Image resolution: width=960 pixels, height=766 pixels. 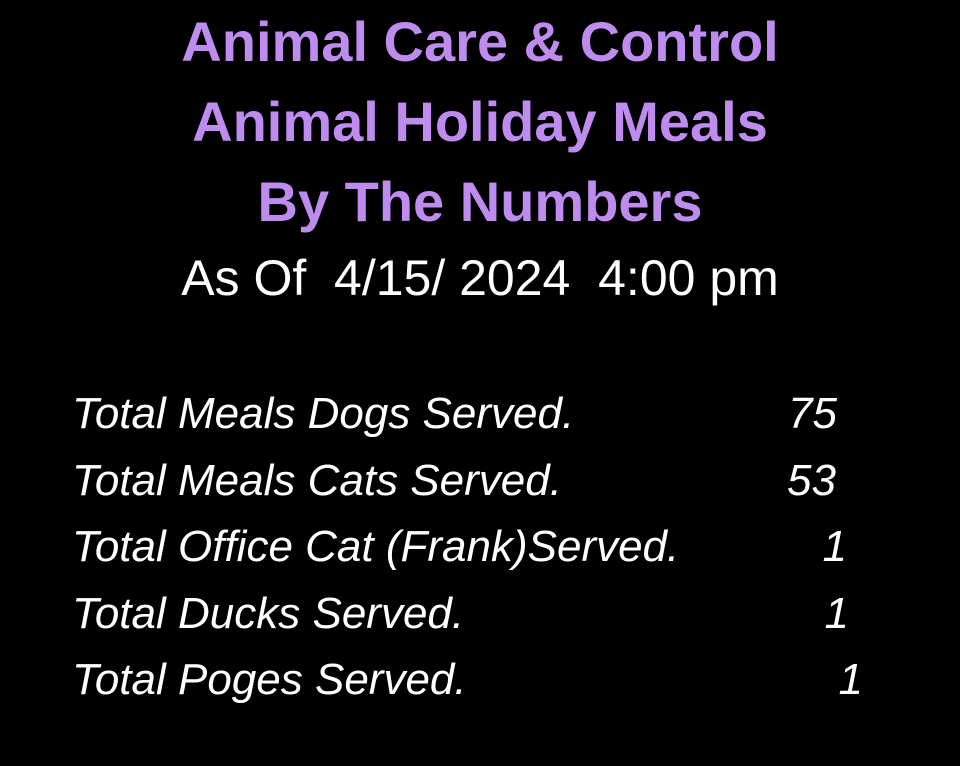 What do you see at coordinates (269, 679) in the screenshot?
I see `stat-label: Total Poges Served.` at bounding box center [269, 679].